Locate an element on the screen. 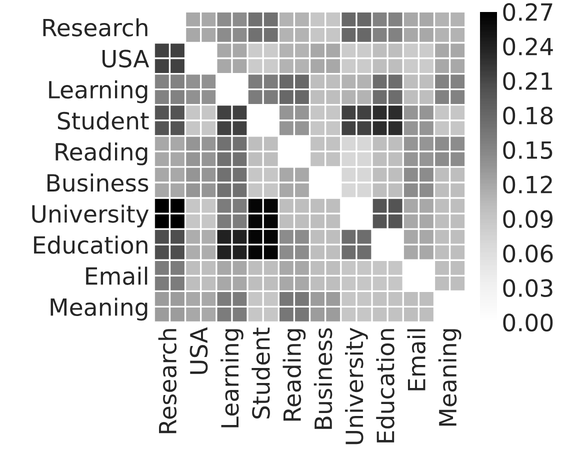  x-tick-label: Student is located at coordinates (261, 373).